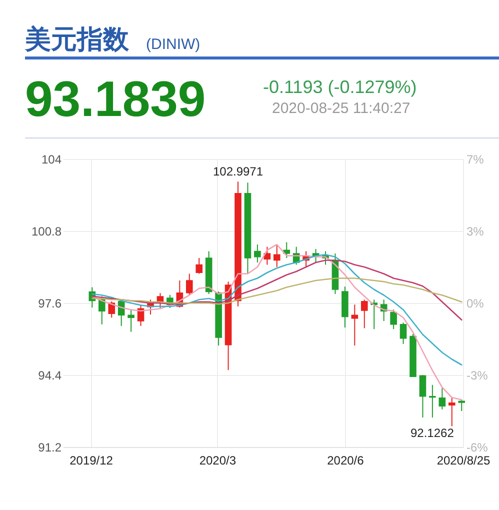 This screenshot has height=510, width=499. I want to click on text: 93.1839, so click(115, 99).